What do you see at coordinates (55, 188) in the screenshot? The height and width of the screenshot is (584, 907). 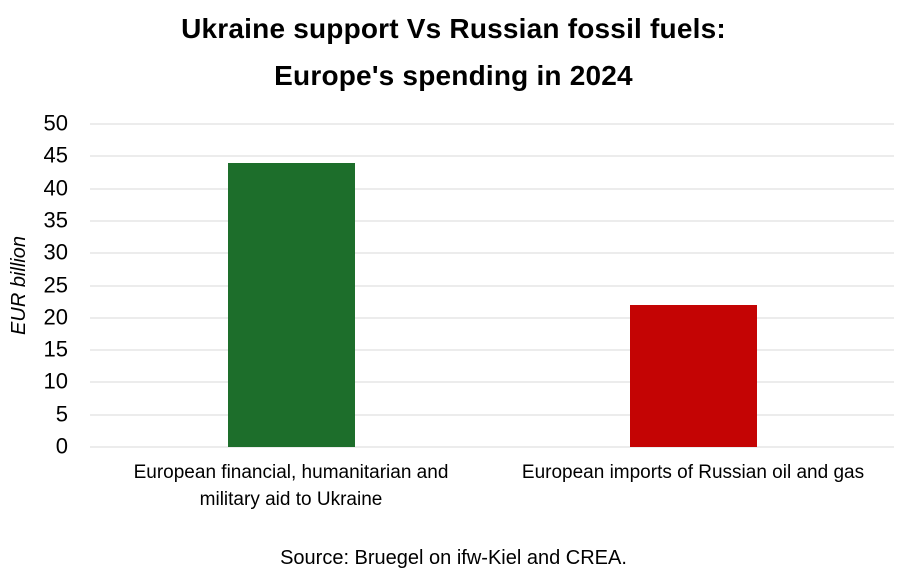 I see `y-tick-label: 40` at bounding box center [55, 188].